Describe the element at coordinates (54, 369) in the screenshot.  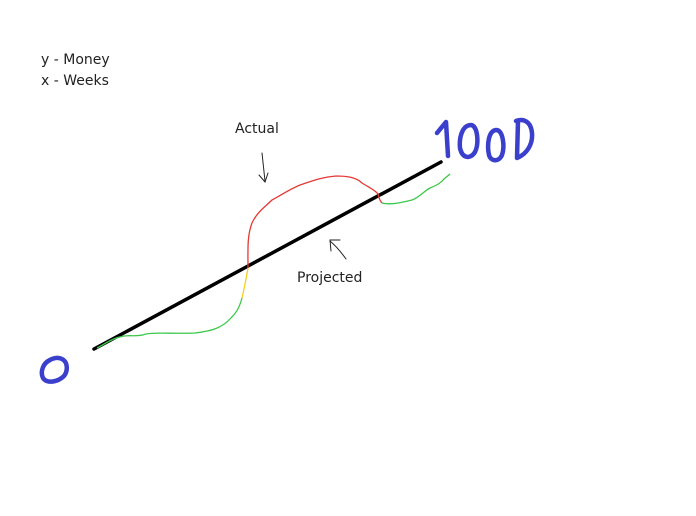
I see `start-zero-glyph` at that location.